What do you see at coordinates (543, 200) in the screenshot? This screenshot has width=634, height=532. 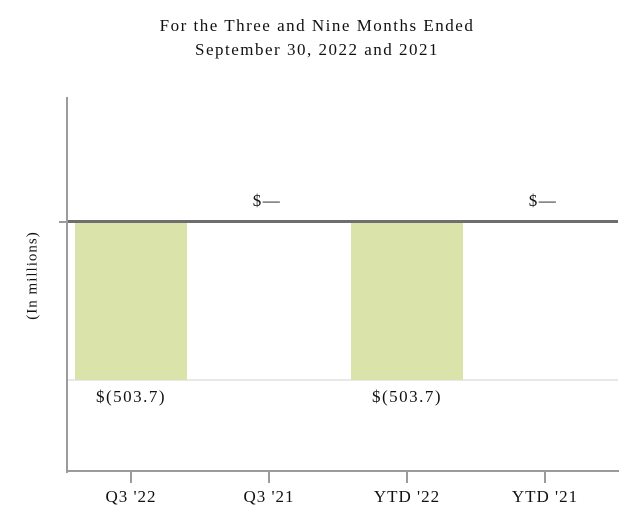 I see `data-label-ytd-21: $—` at bounding box center [543, 200].